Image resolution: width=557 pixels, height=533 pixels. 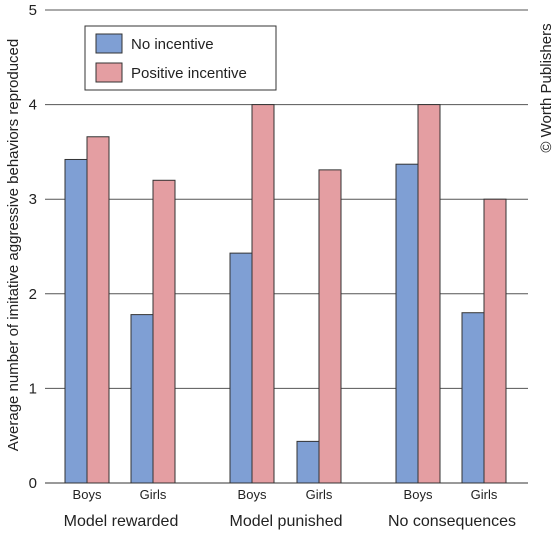 What do you see at coordinates (263, 294) in the screenshot?
I see `bar-model-punished-boys-positive-incentive` at bounding box center [263, 294].